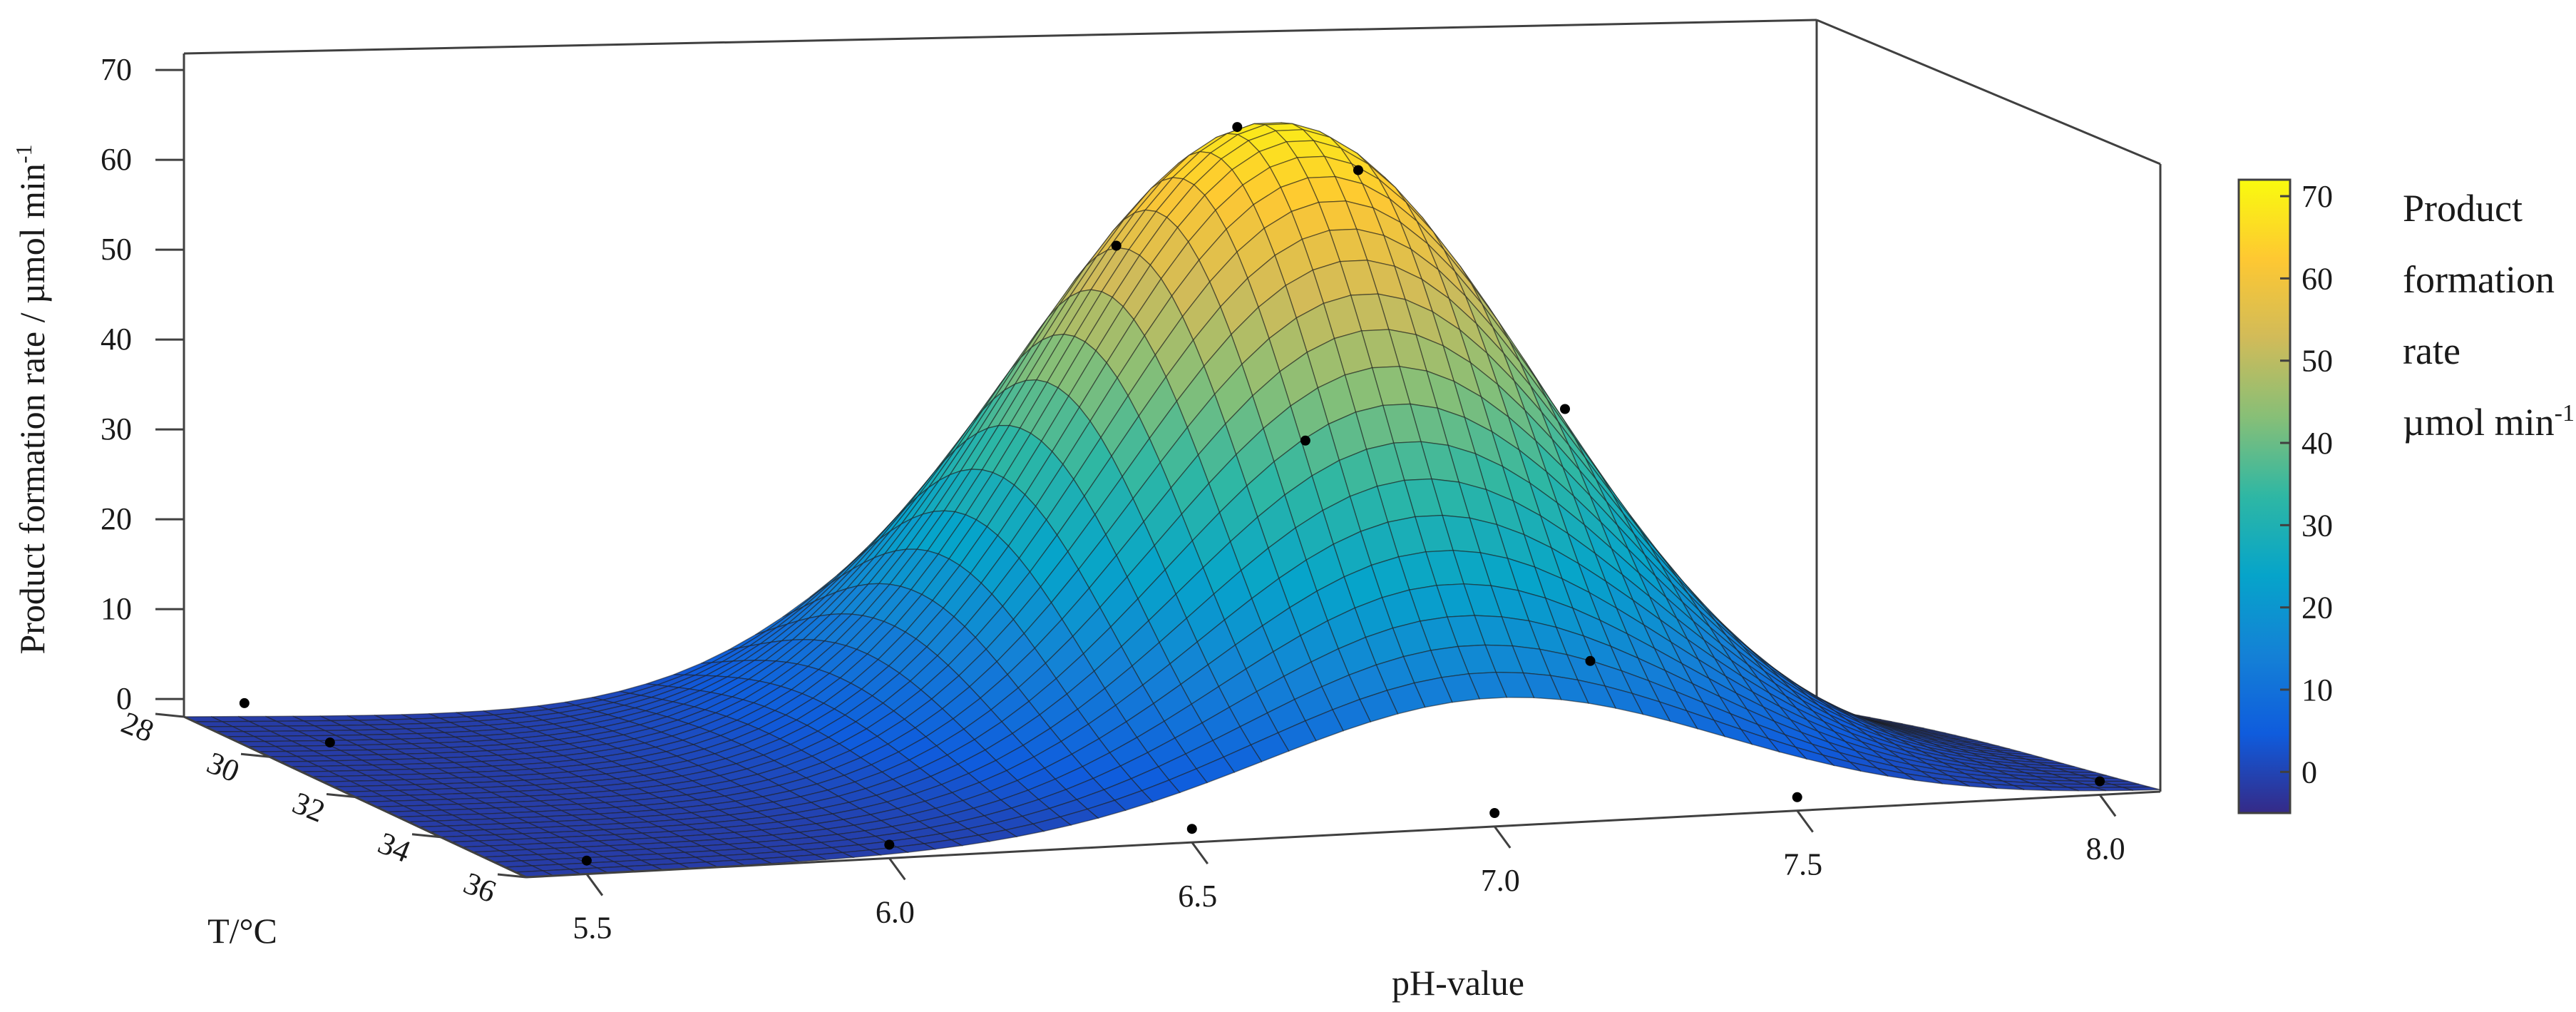  Describe the element at coordinates (116, 608) in the screenshot. I see `z-tick-label: 10` at that location.